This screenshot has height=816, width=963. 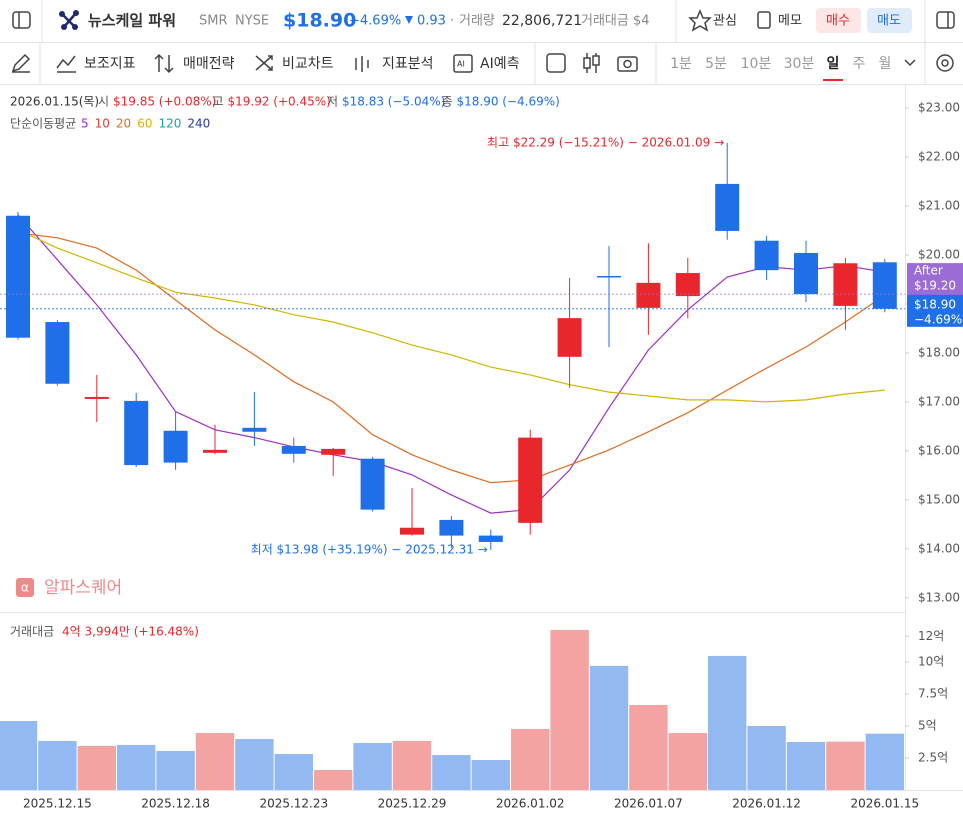 What do you see at coordinates (21, 20) in the screenshot?
I see `panel-icon` at bounding box center [21, 20].